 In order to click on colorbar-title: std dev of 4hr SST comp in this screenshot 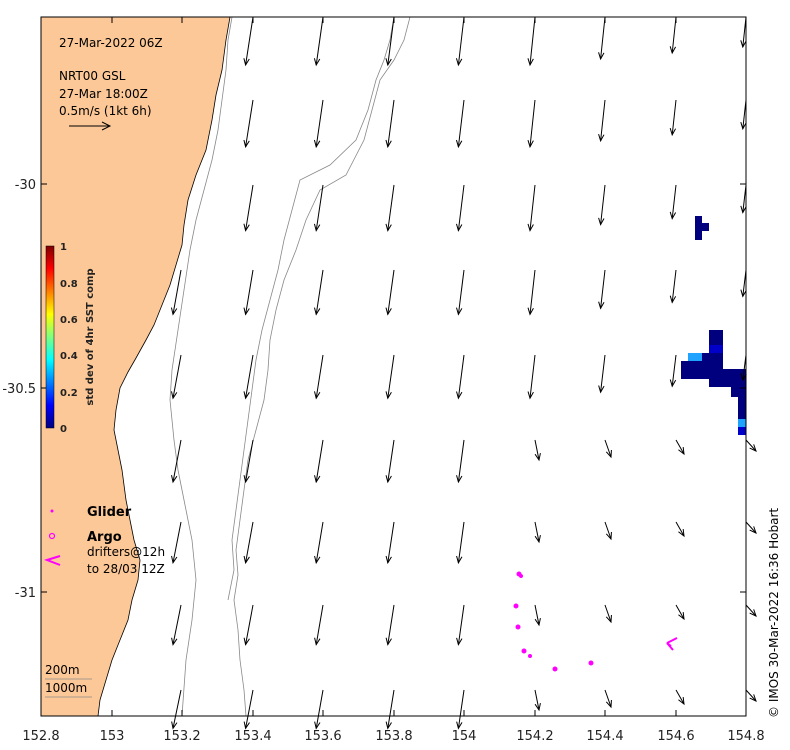, I will do `click(90, 336)`.